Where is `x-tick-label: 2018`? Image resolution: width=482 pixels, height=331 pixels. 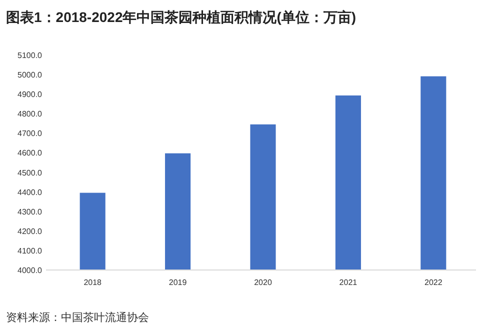 x-tick-label: 2018 is located at coordinates (93, 282).